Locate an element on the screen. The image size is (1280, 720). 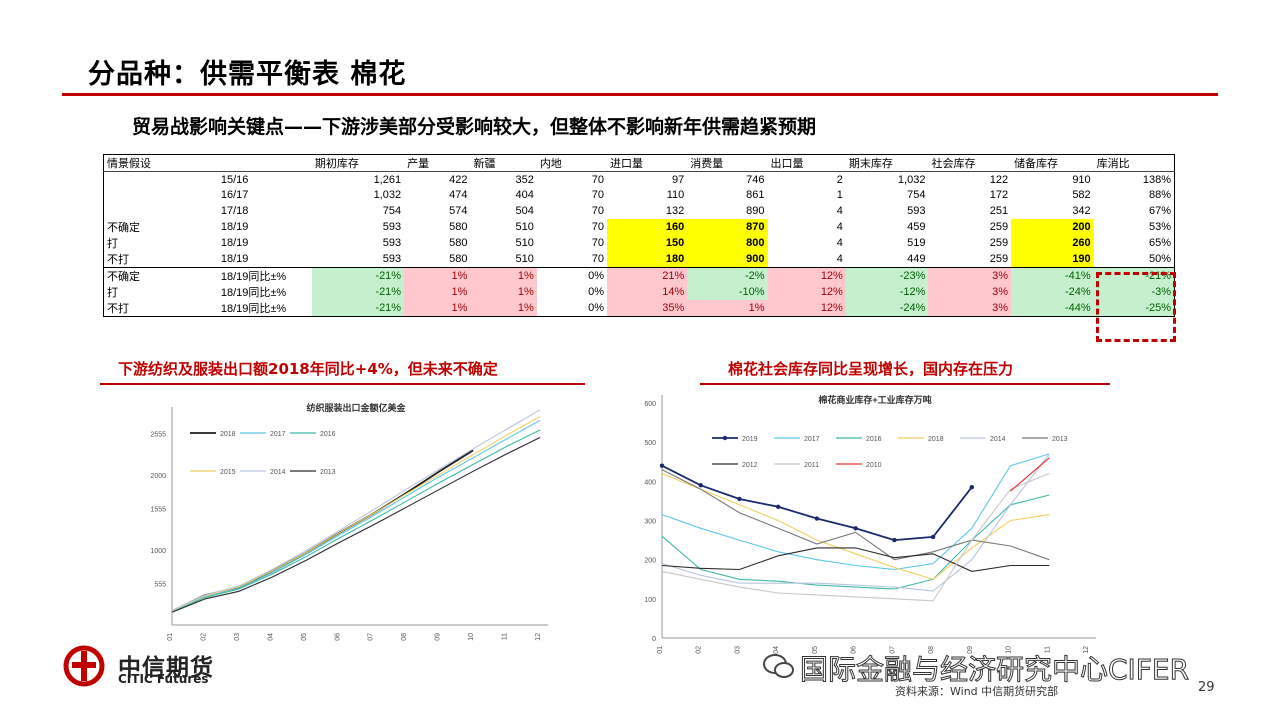
left-chart-heading-rule is located at coordinates (342, 384).